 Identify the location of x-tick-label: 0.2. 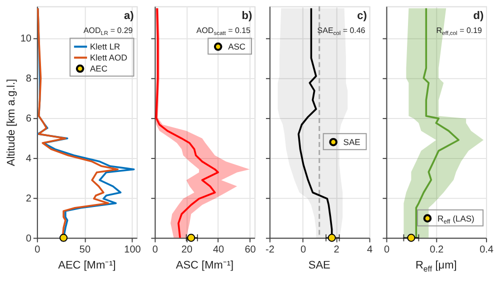
(437, 250).